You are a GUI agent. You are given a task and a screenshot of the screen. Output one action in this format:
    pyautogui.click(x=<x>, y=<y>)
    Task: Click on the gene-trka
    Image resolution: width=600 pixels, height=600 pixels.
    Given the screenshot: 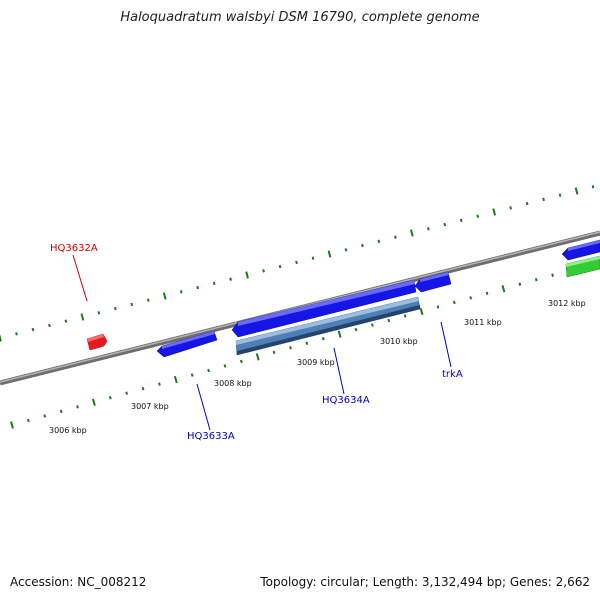 What is the action you would take?
    pyautogui.click(x=433, y=282)
    